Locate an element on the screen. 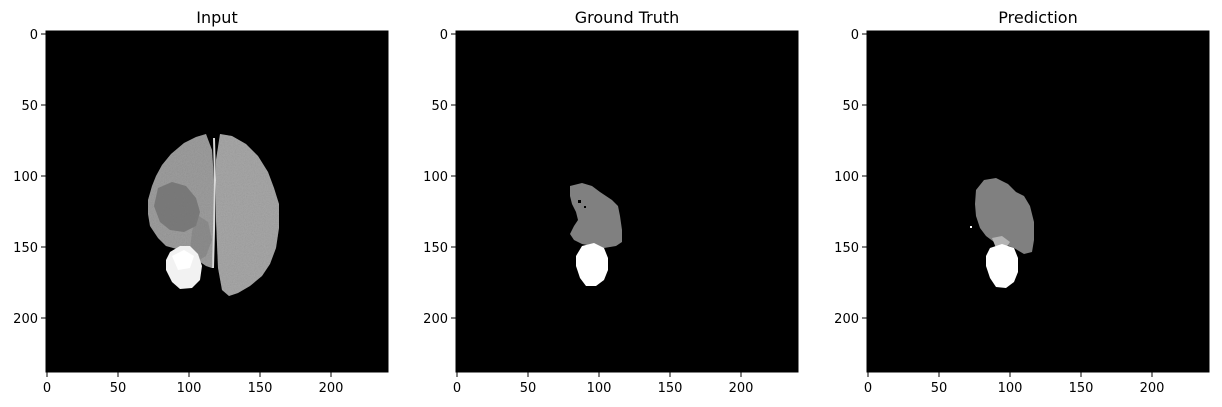  x-axis-input: 0 50 100 150 200 is located at coordinates (193, 384).